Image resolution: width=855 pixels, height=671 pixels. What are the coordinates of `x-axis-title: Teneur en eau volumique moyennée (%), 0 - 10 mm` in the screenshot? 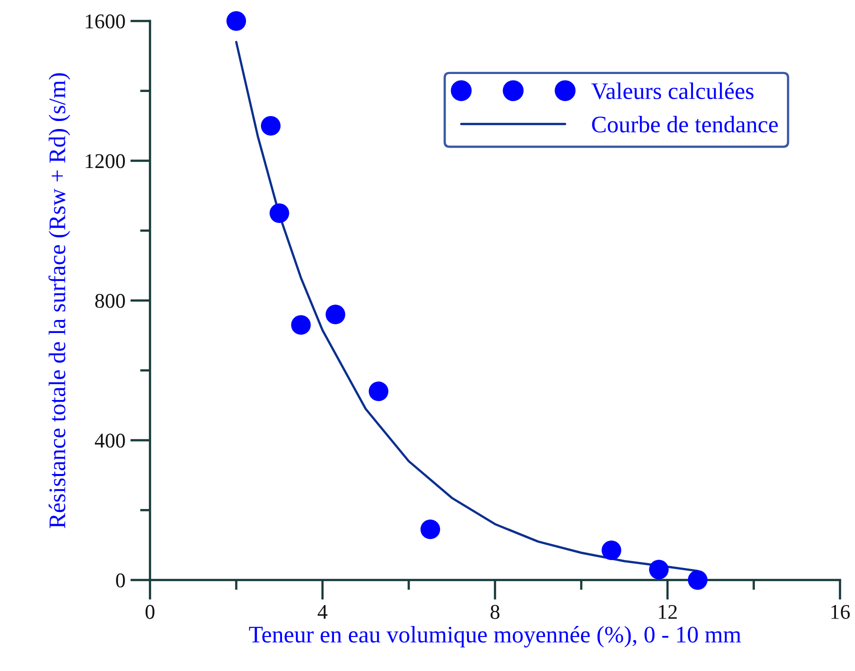 It's located at (495, 637).